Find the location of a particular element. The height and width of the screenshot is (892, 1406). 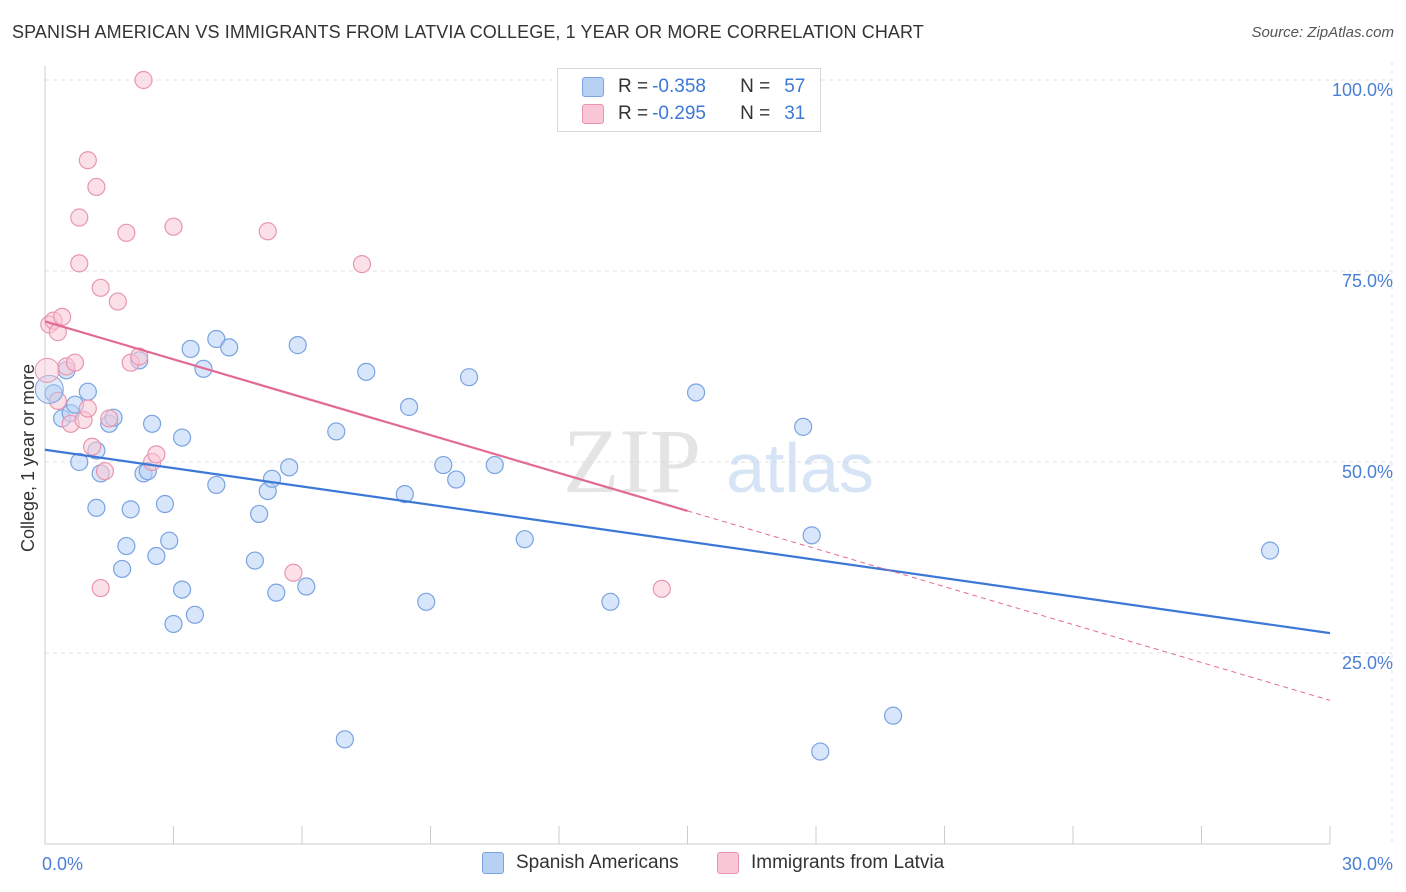

watermark-zip: ZIP is located at coordinates (632, 461).